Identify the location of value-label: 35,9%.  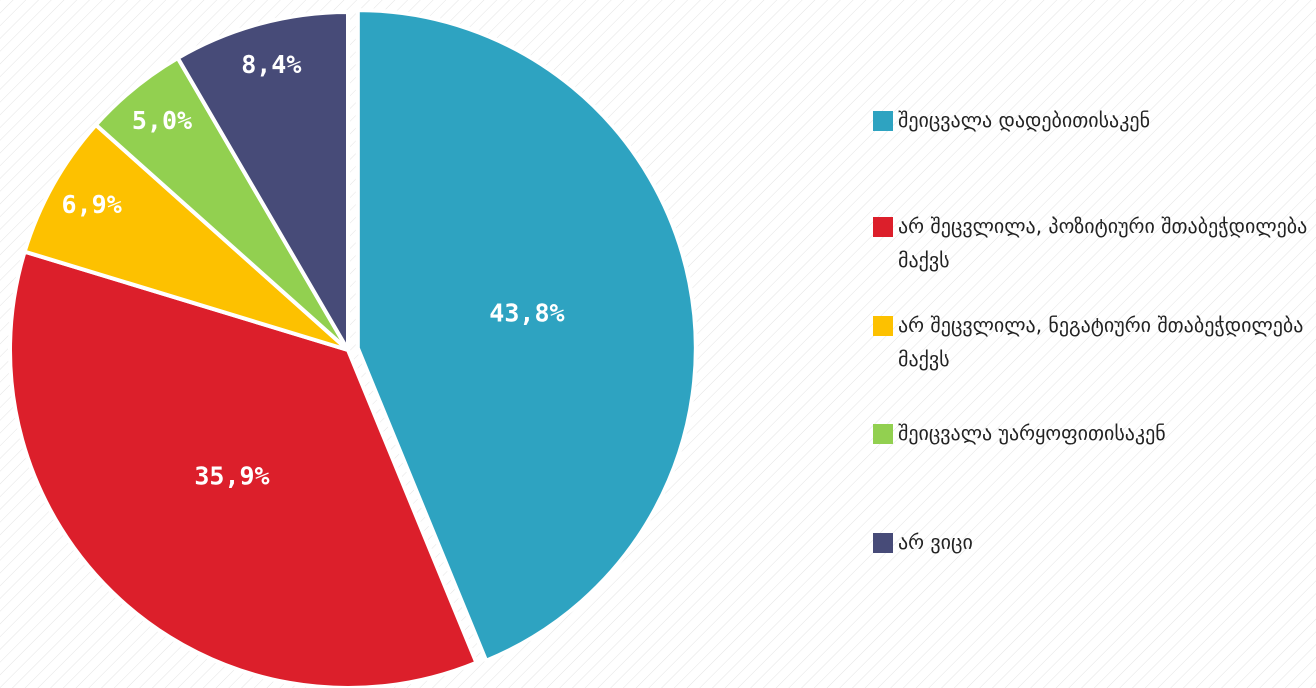
(231, 475).